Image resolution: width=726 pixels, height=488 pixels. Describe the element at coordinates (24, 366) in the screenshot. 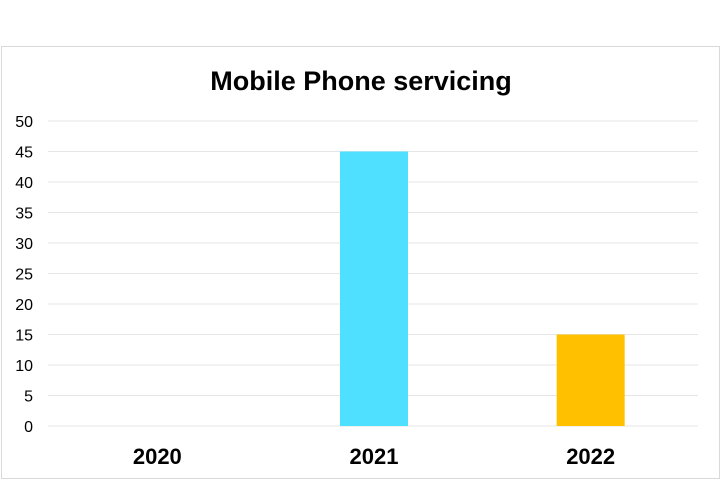

I see `y-tick-label: 10` at that location.